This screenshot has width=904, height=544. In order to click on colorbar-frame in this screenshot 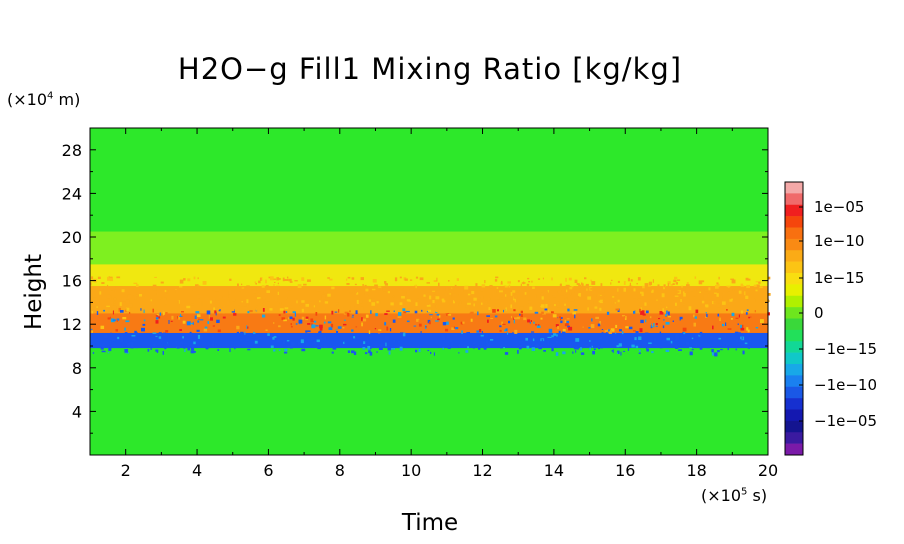, I will do `click(794, 318)`.